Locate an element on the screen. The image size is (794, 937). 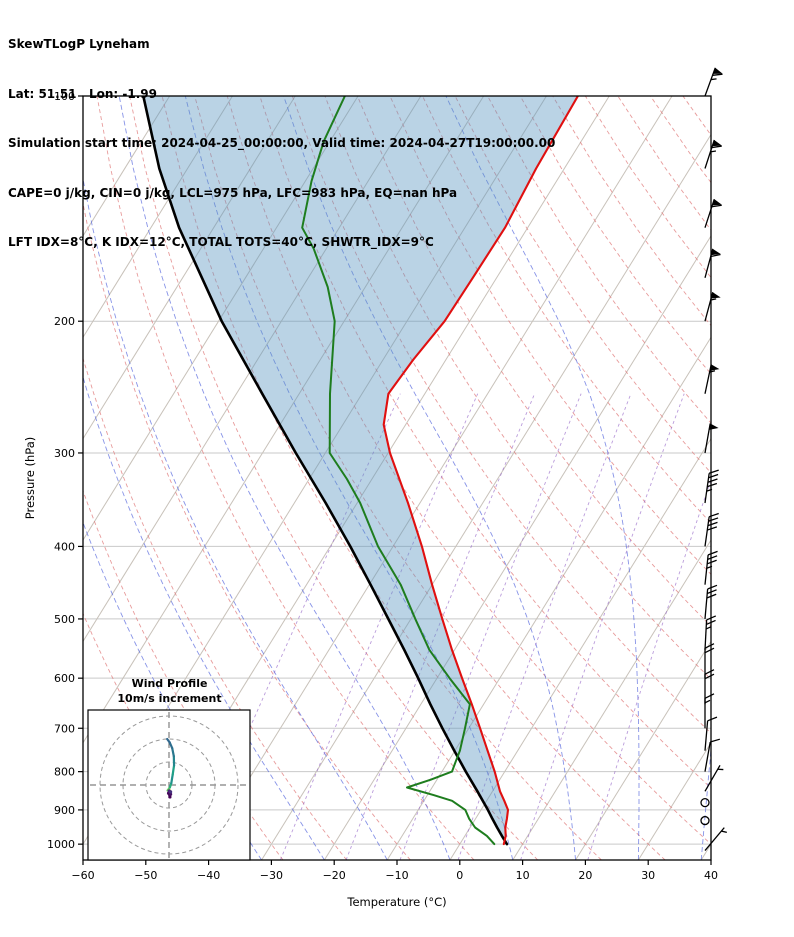
hodograph-ring is located at coordinates (169, 785).